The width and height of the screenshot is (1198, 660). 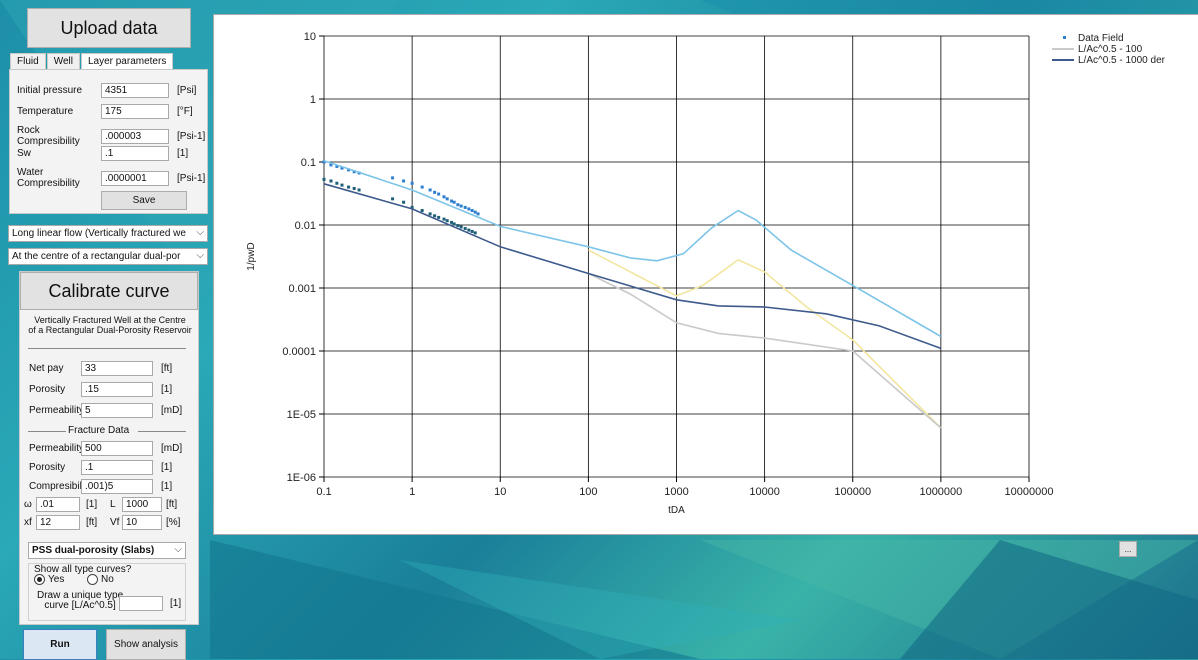 I want to click on fracture-field-input: 500, so click(x=117, y=448).